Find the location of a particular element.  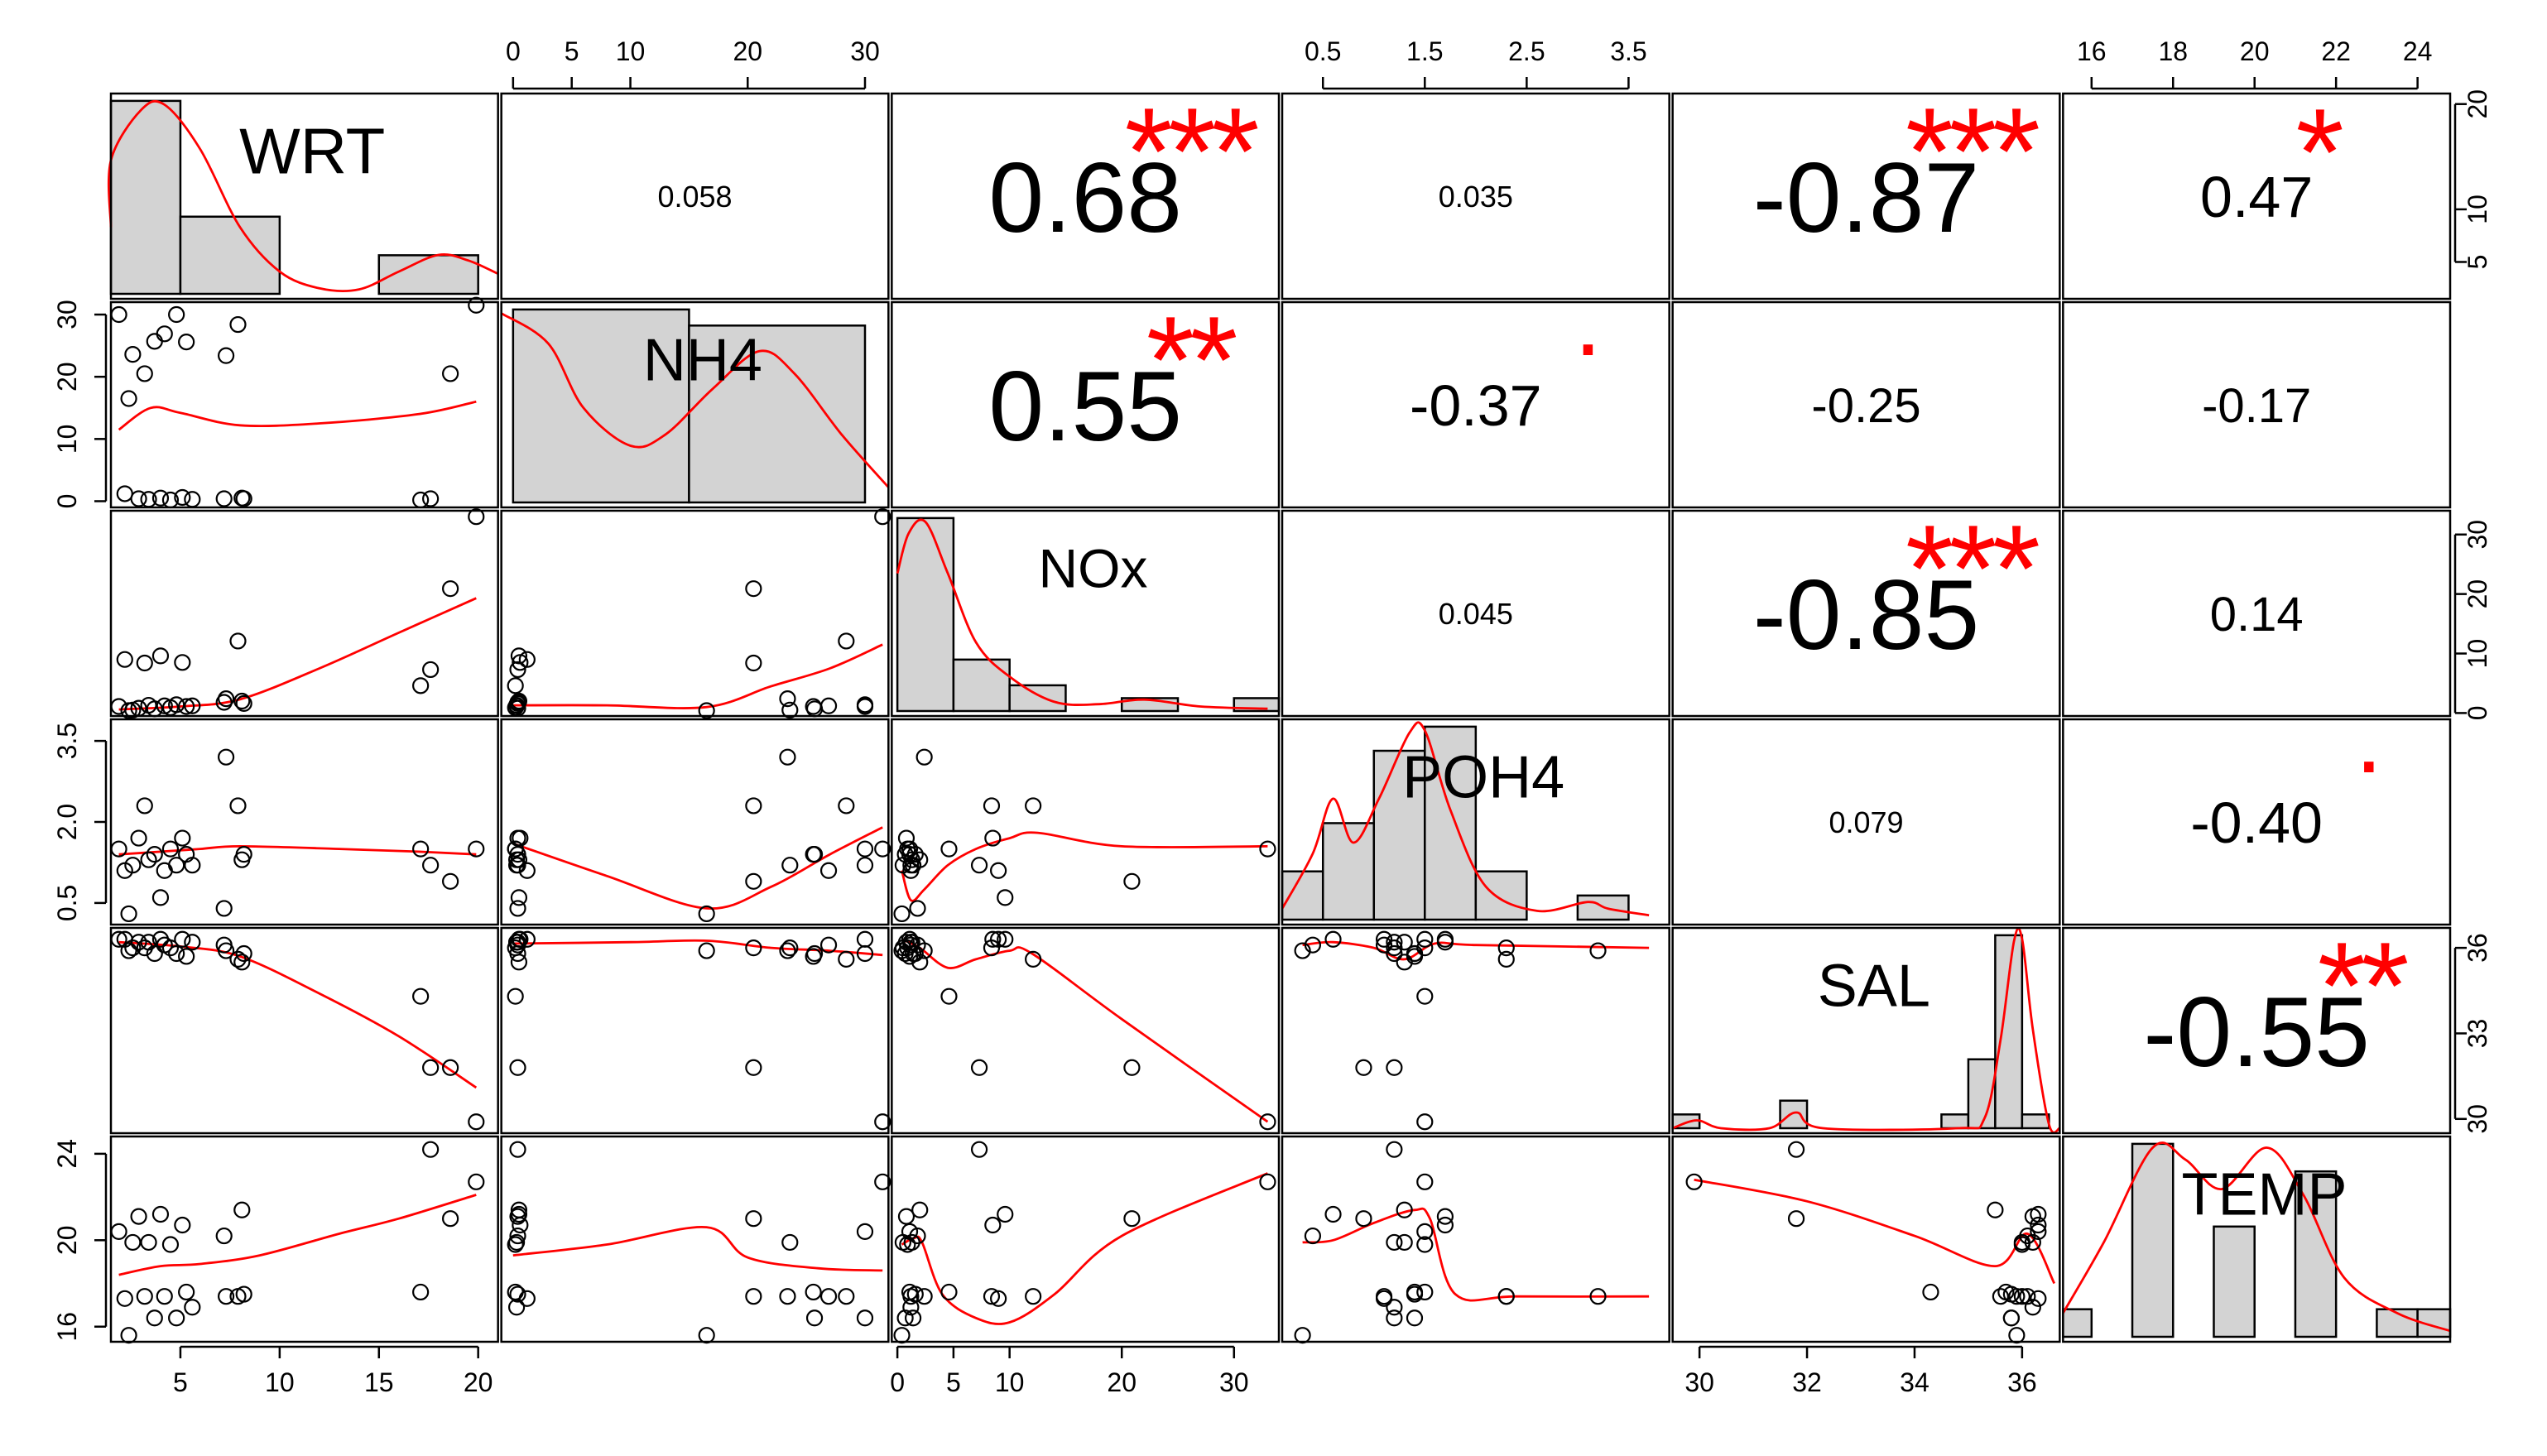

y-tick-label-left-nh4-1: 10 is located at coordinates (67, 439).